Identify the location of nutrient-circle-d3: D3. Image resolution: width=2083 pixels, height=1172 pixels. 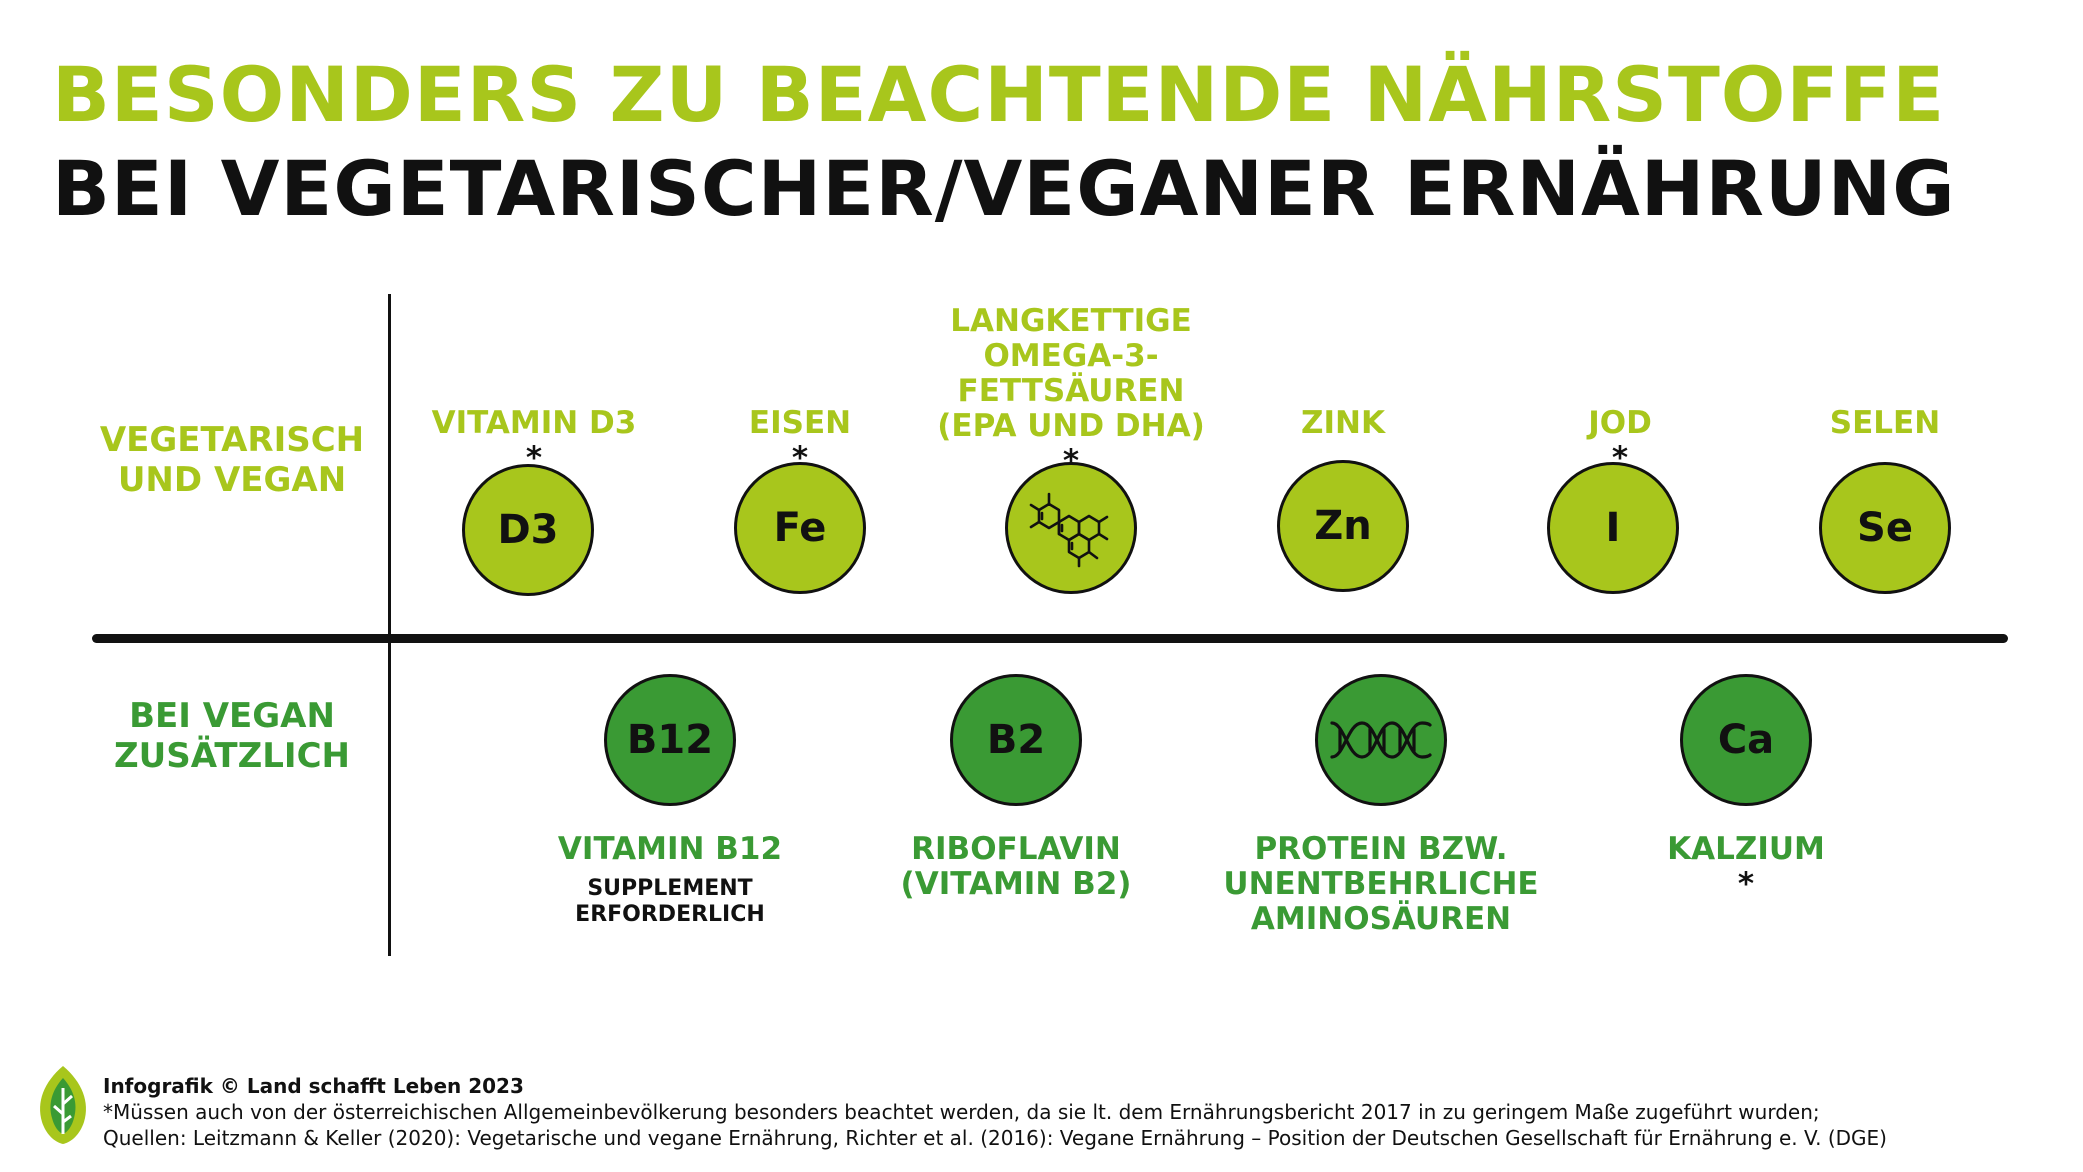
(528, 530).